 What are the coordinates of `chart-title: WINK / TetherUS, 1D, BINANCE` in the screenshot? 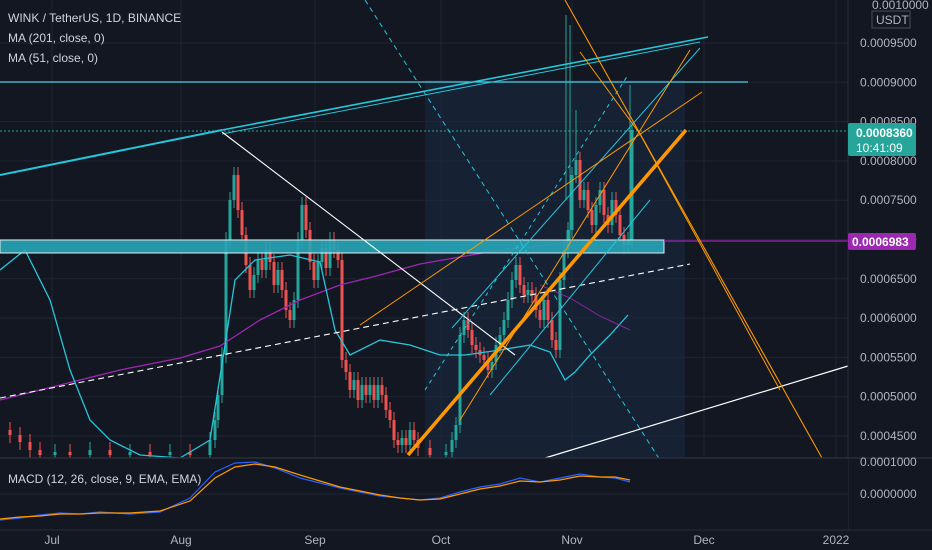 It's located at (95, 18).